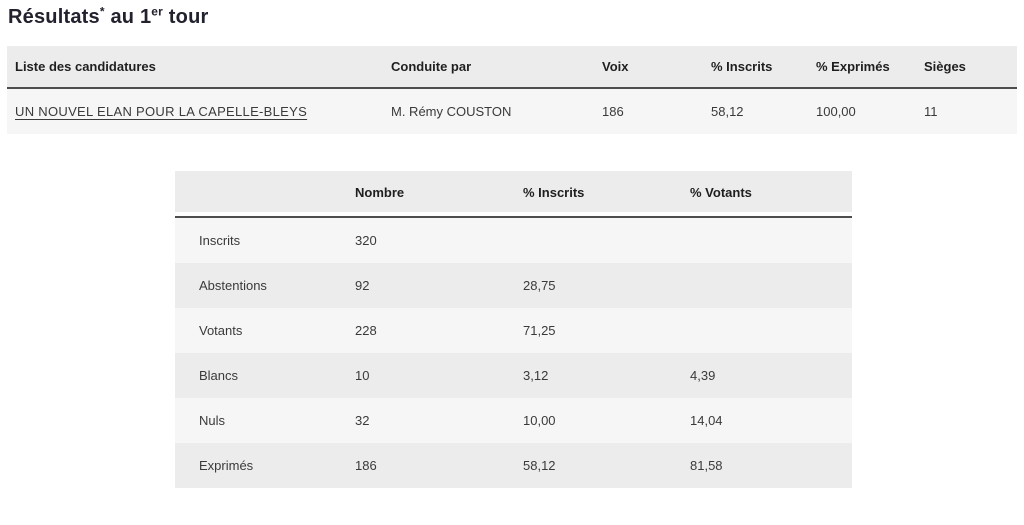  I want to click on cell-nombre: 32, so click(439, 420).